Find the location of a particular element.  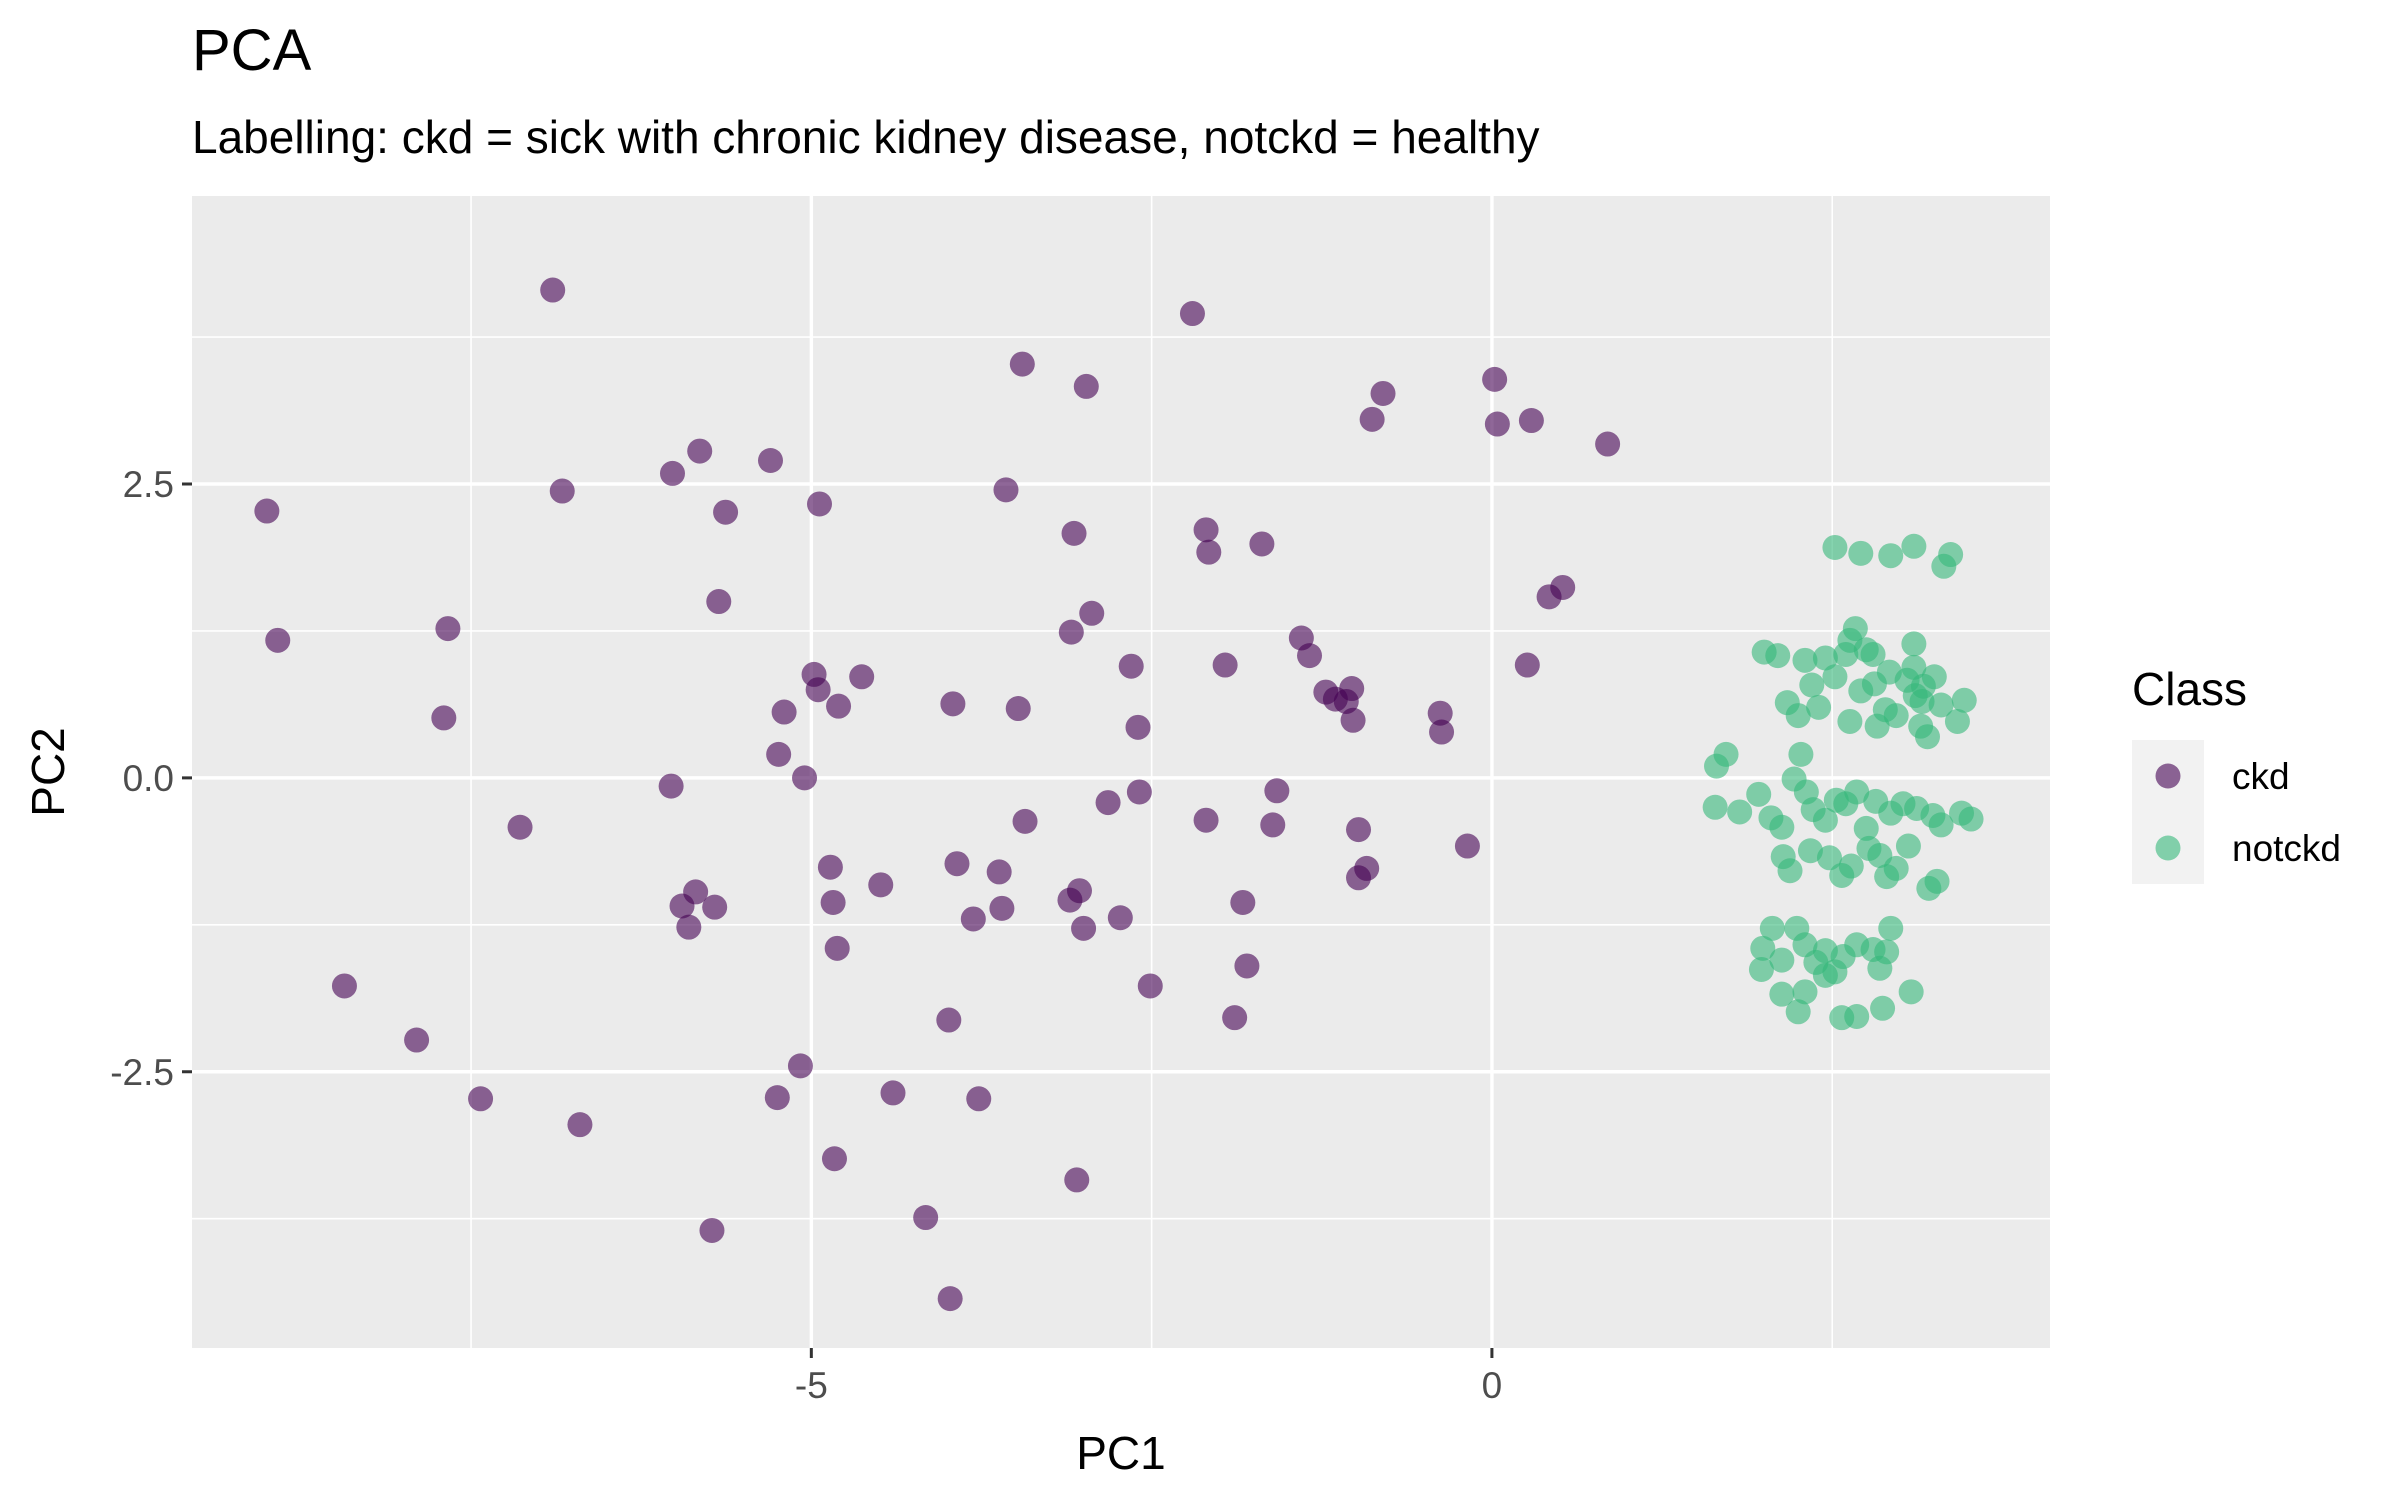

y-tick-label: 0.0 is located at coordinates (148, 778).